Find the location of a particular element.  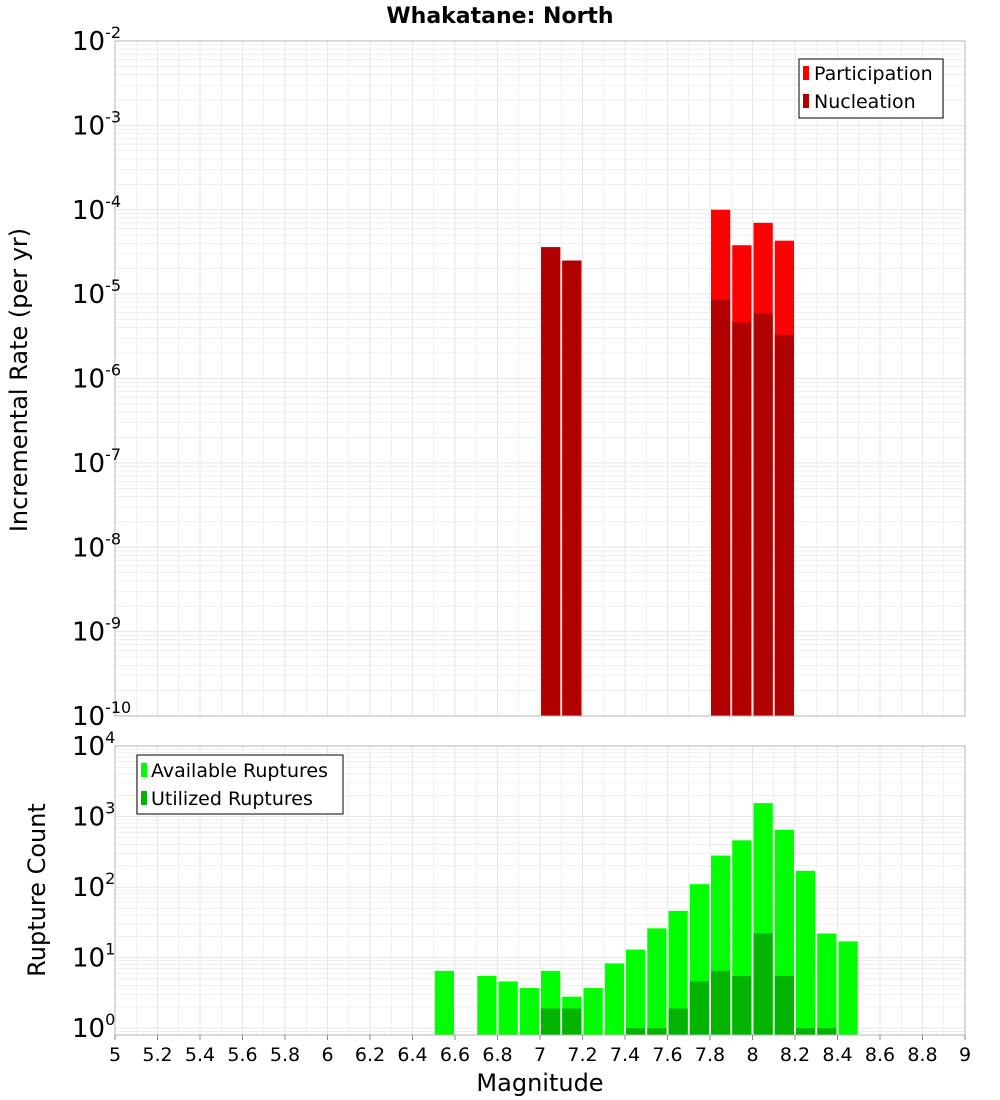

x-tick-label: 7.2 is located at coordinates (582, 1055).